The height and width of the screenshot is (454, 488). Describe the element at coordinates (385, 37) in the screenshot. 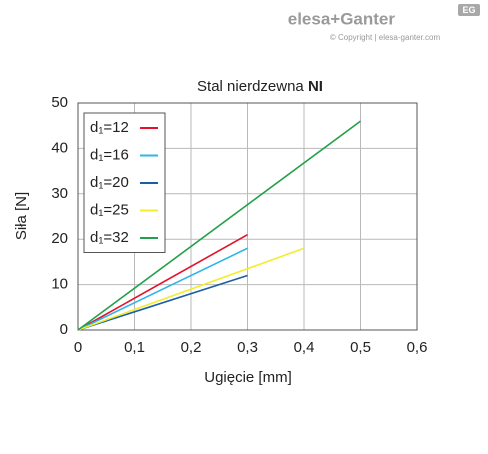

I see `copyright: © Copyright | elesa-ganter.com` at that location.